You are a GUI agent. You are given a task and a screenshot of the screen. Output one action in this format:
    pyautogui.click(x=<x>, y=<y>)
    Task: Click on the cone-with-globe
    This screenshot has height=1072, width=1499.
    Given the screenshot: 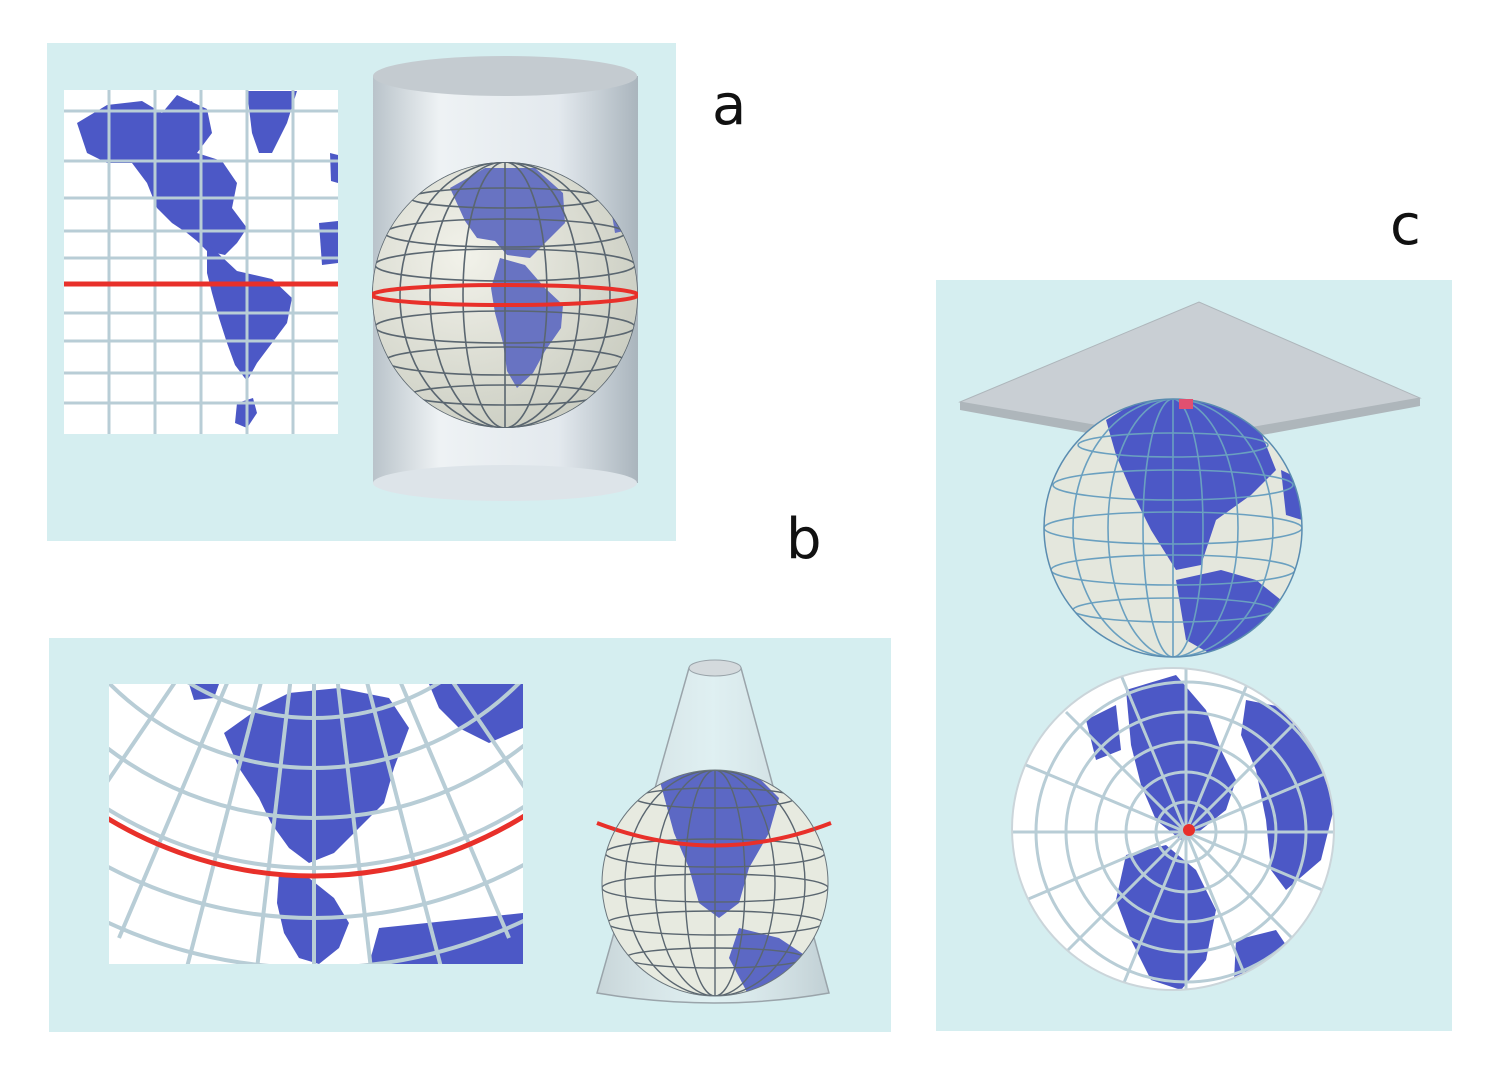 What is the action you would take?
    pyautogui.click(x=714, y=831)
    